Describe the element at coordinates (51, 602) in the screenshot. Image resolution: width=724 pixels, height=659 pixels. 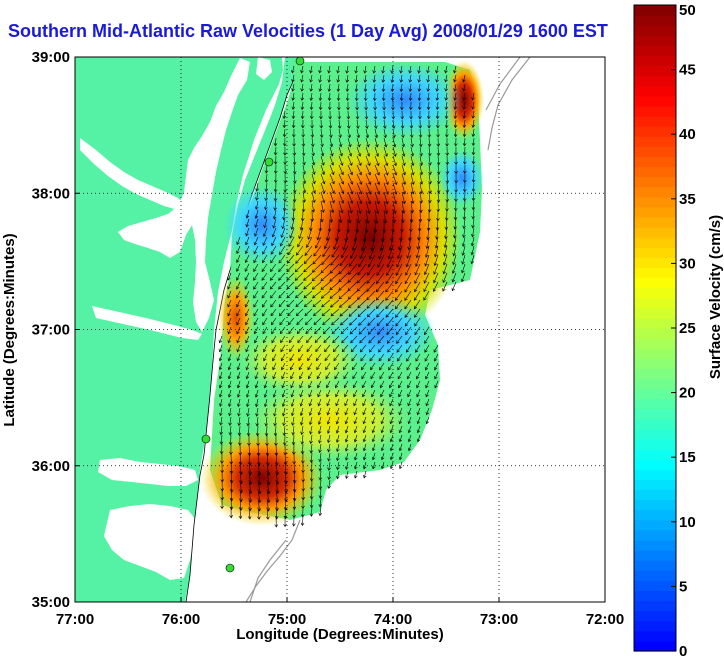
I see `y-tick-label: 35:00` at that location.